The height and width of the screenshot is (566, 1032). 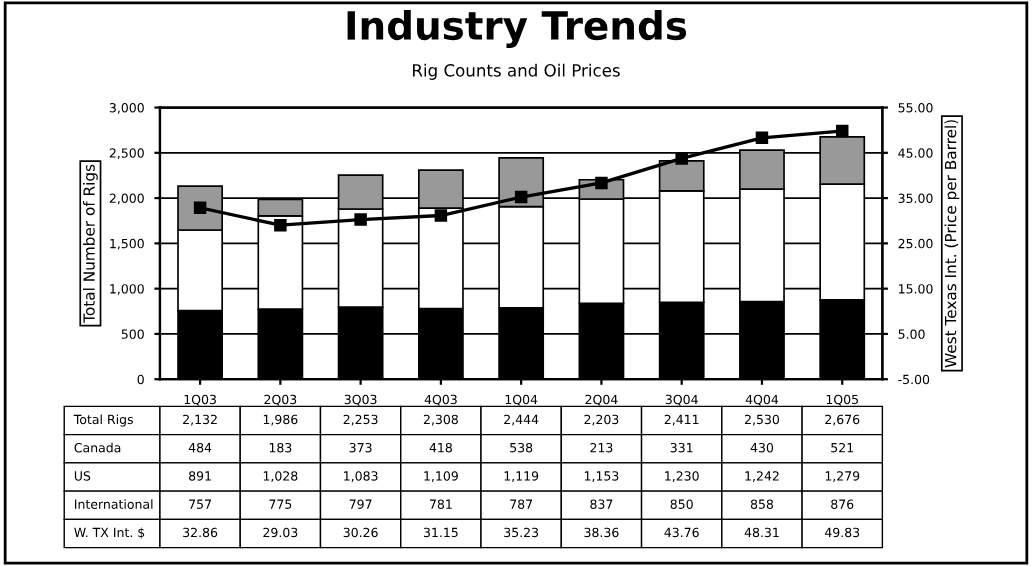 I want to click on chart-title: Industry Trends, so click(x=517, y=29).